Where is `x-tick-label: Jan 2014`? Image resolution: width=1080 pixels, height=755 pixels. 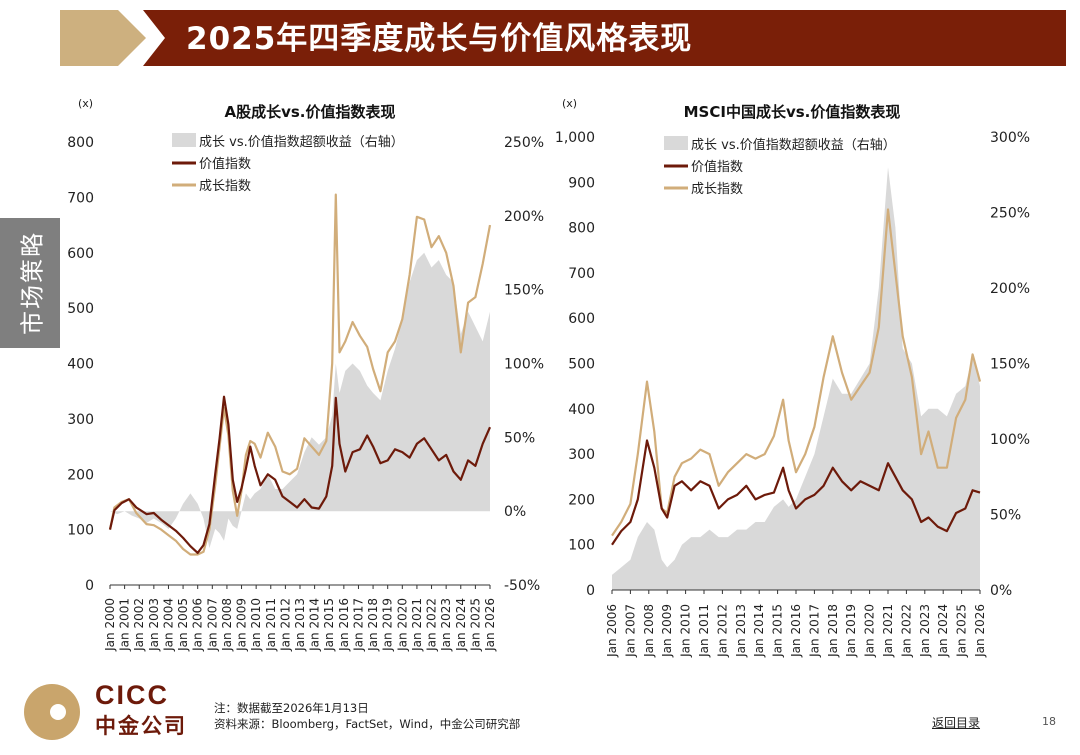
x-tick-label: Jan 2014 is located at coordinates (759, 631).